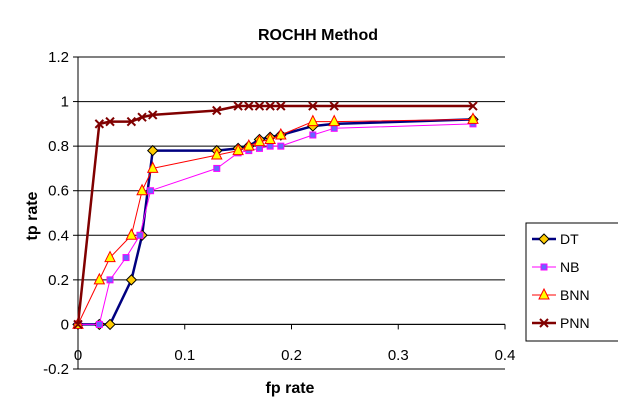 The width and height of the screenshot is (618, 414). What do you see at coordinates (544, 267) in the screenshot?
I see `legend-marker-nb` at bounding box center [544, 267].